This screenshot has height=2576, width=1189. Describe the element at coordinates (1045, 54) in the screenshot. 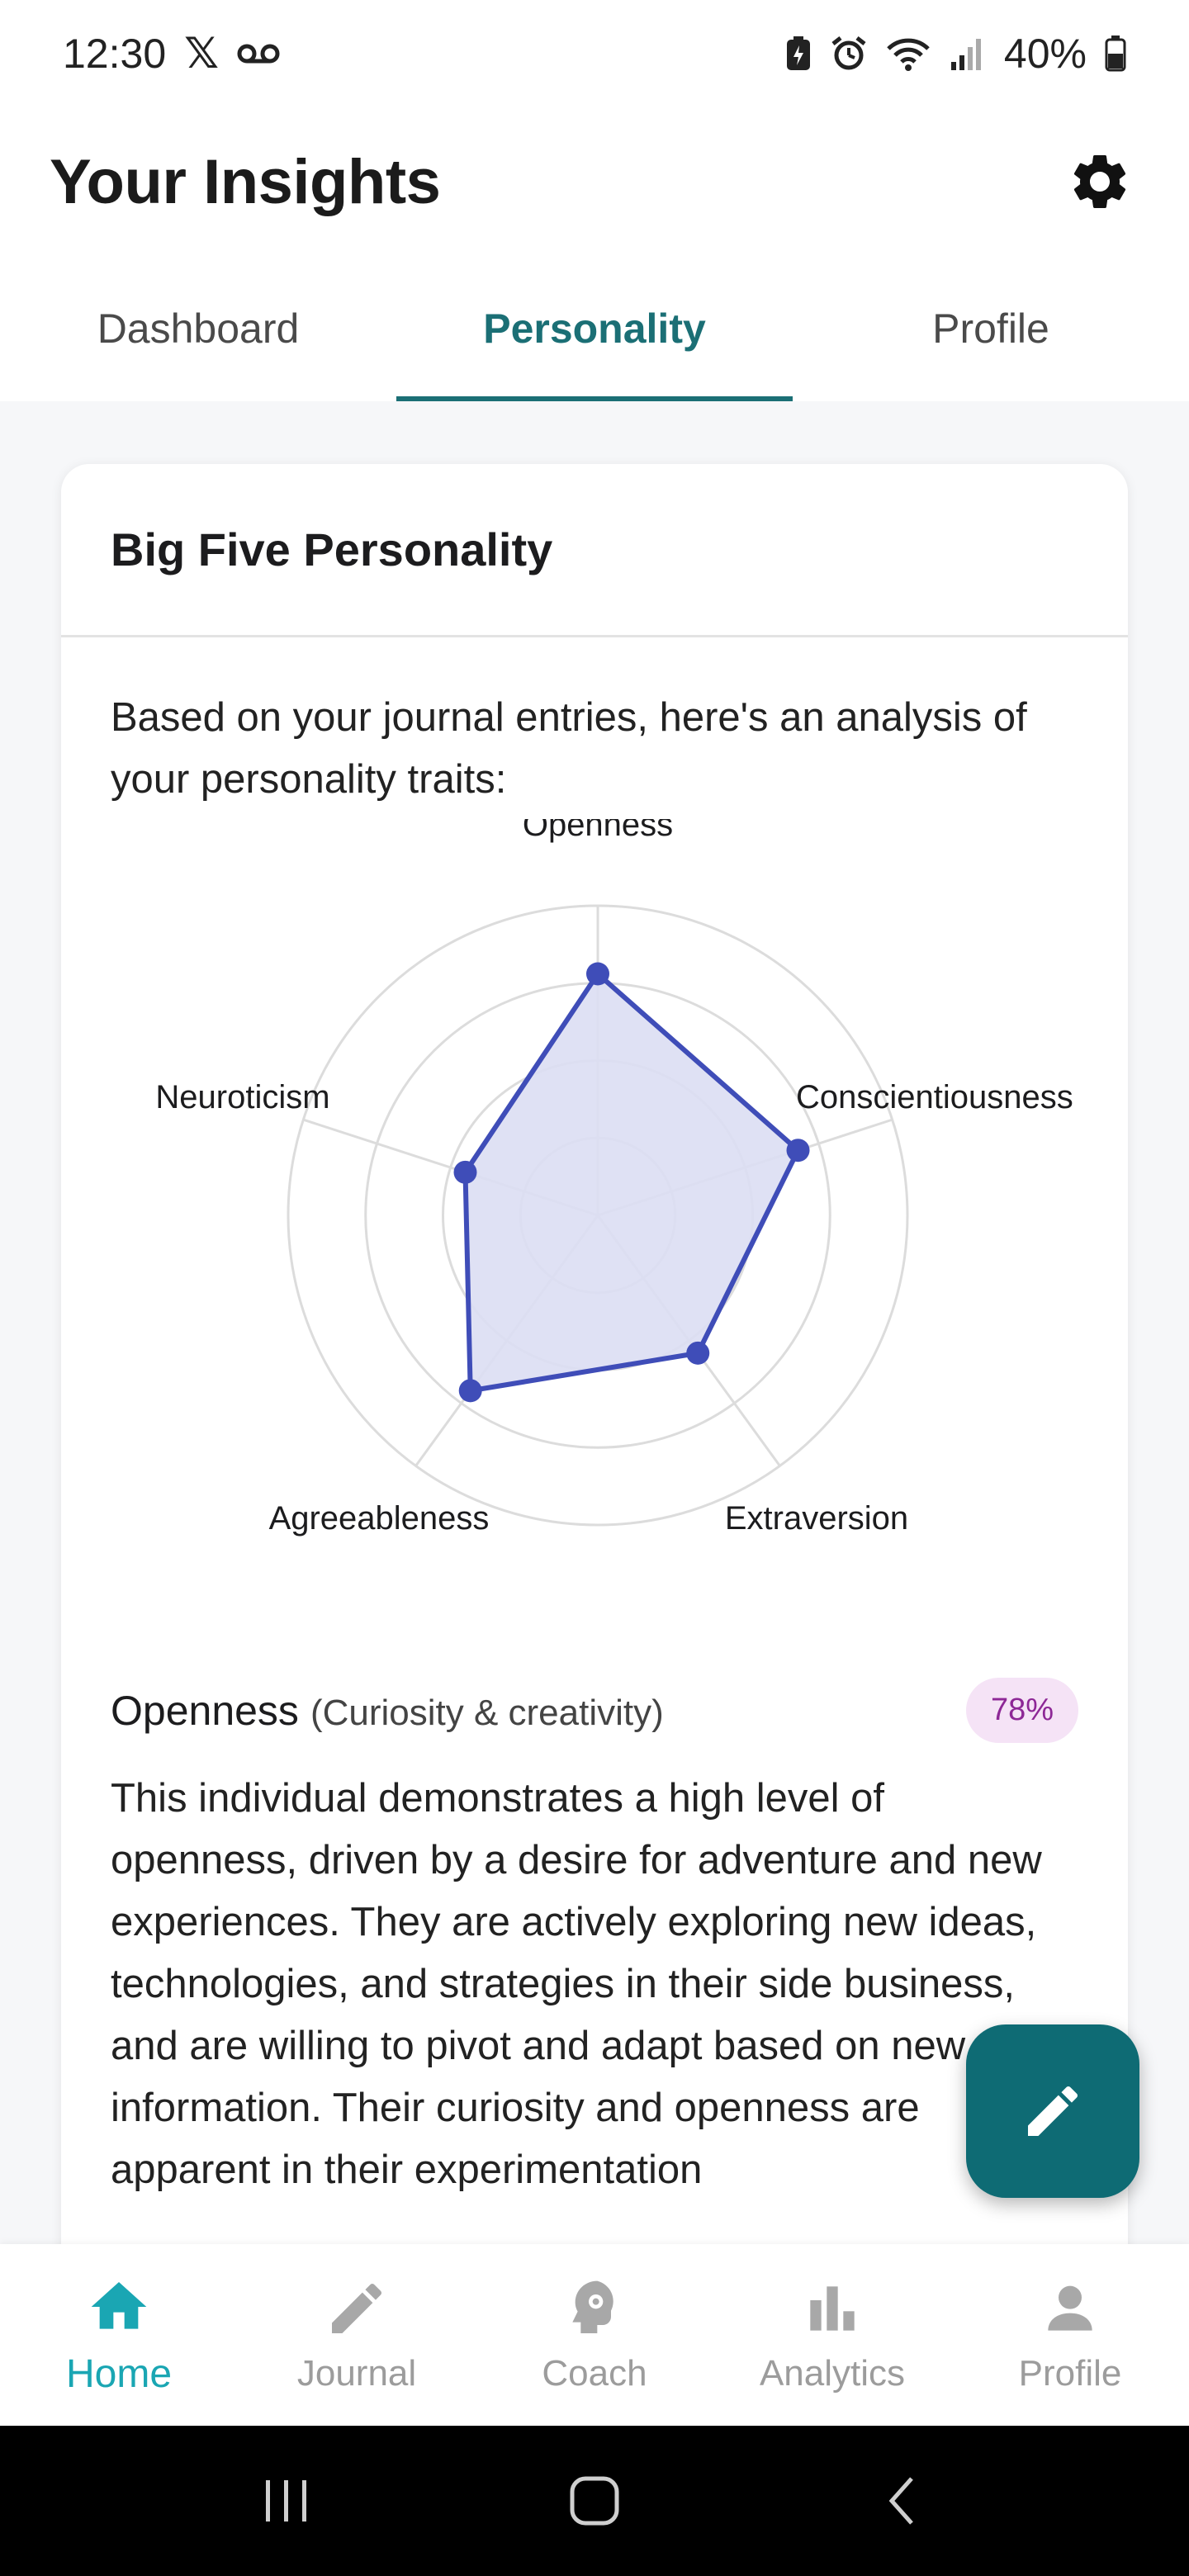

I see `battery-percent: 40%` at that location.